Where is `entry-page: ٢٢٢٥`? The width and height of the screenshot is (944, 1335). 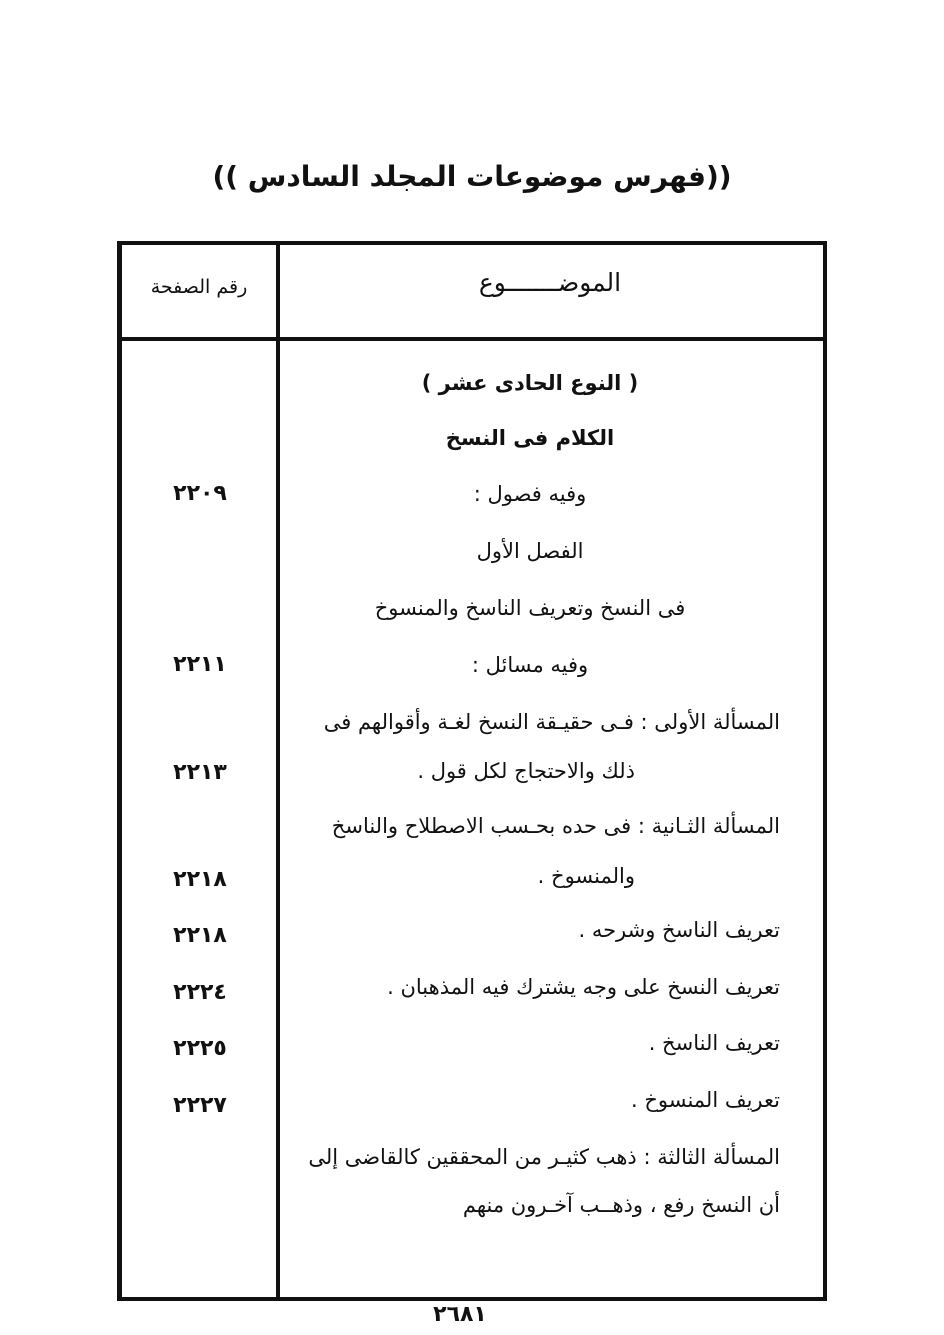
entry-page: ٢٢٢٥ is located at coordinates (200, 1048).